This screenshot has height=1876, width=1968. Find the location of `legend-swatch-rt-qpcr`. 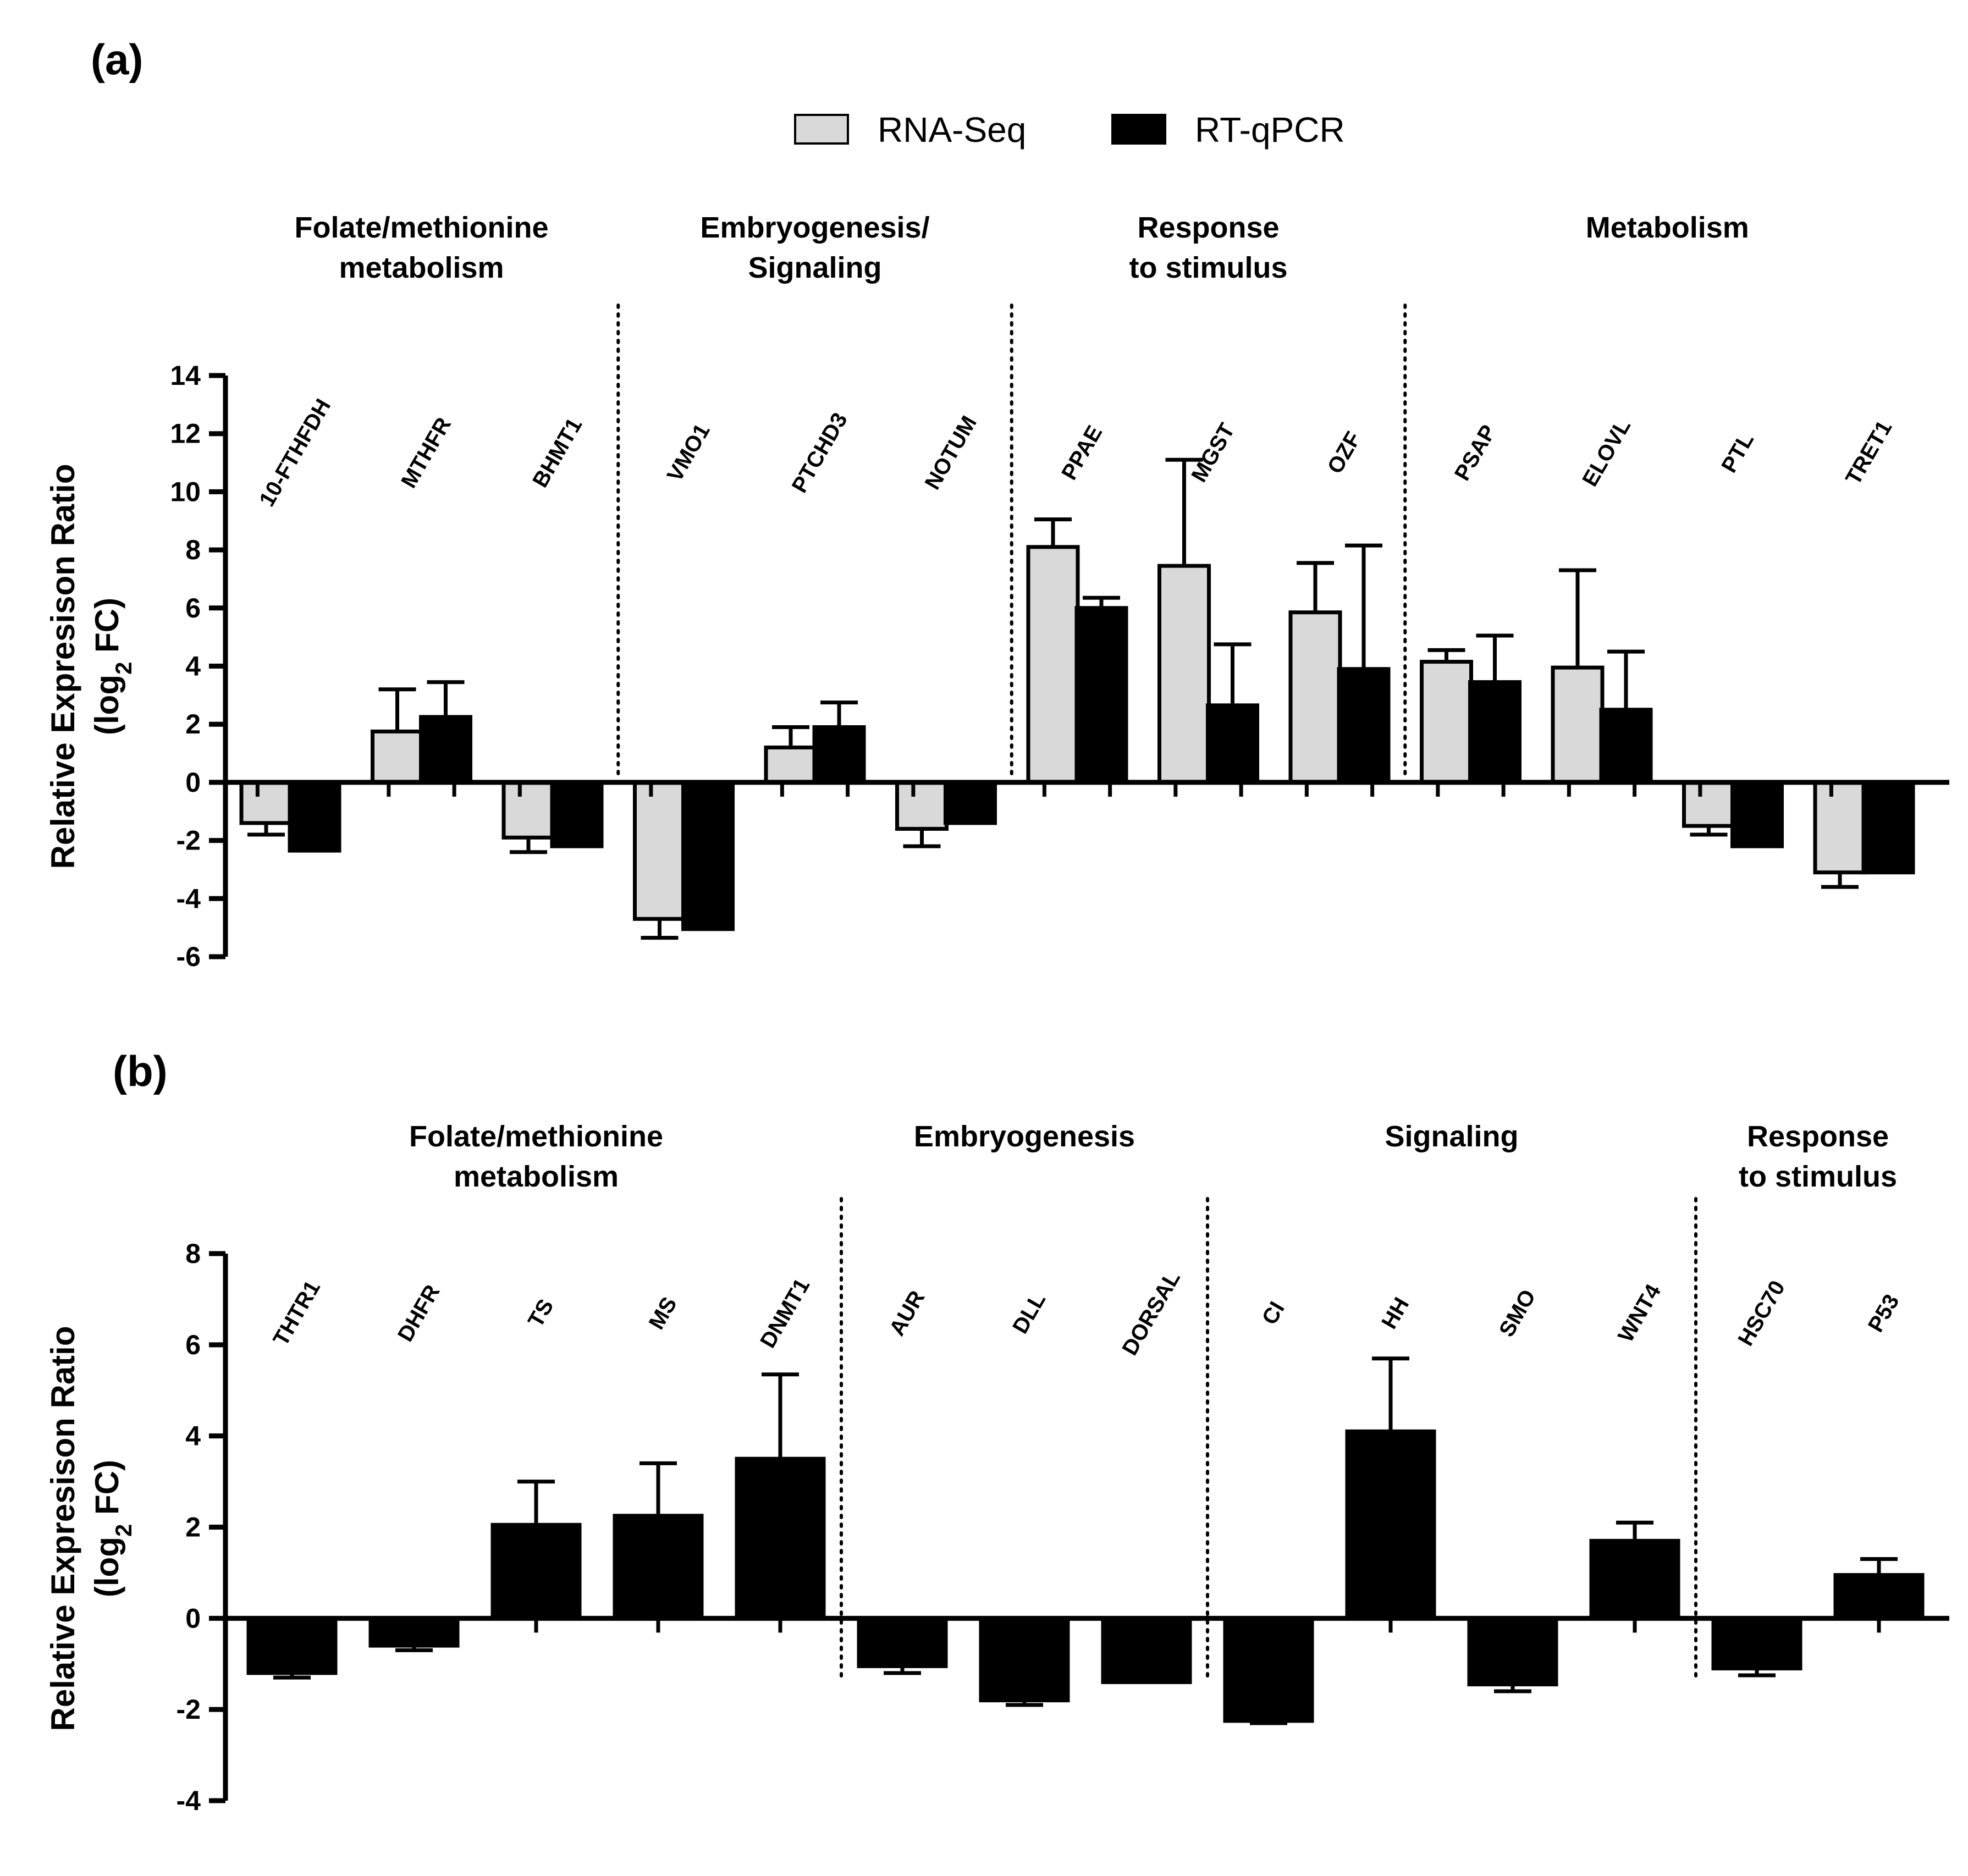

legend-swatch-rt-qpcr is located at coordinates (1138, 129).